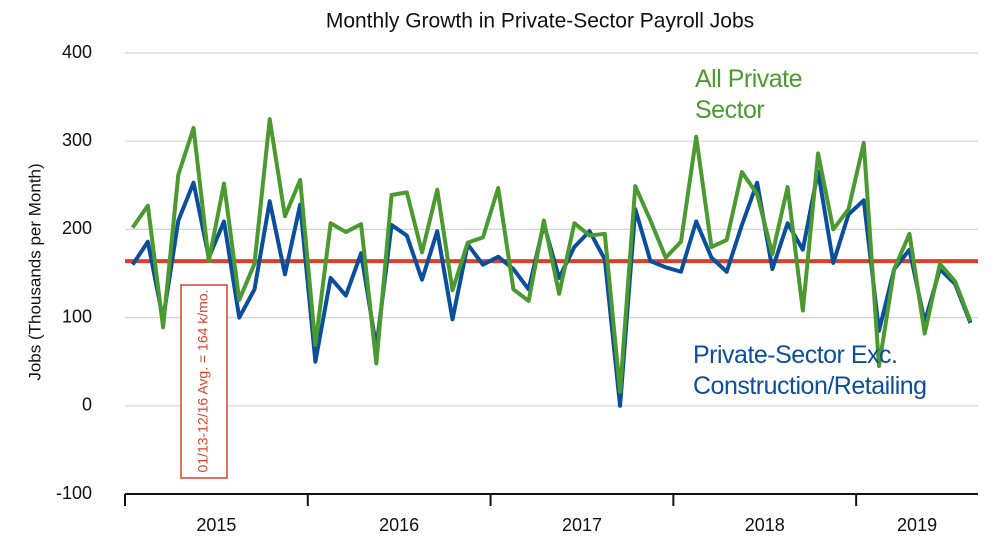 The image size is (1000, 544). I want to click on legend-label: All Private Sector, so click(749, 94).